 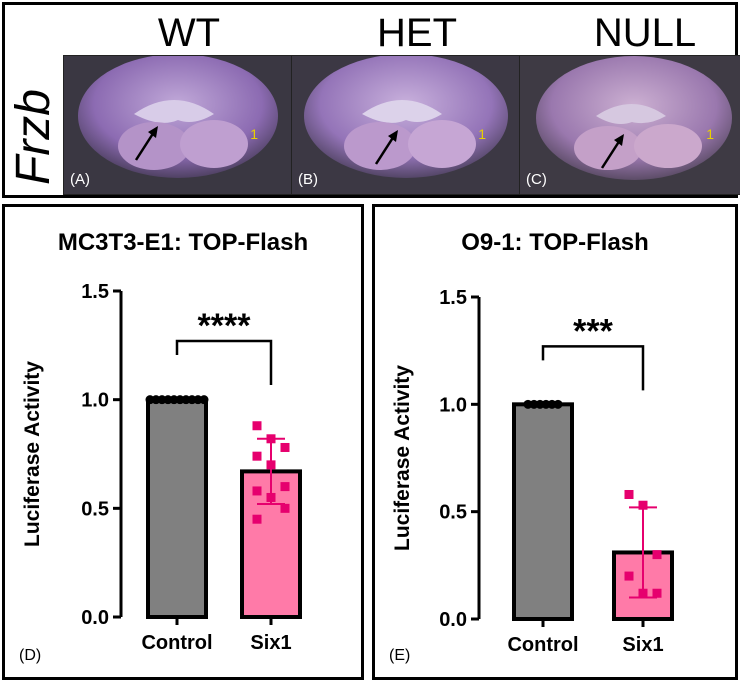 I want to click on embryo-image-wt: (A) 1, so click(x=178, y=125).